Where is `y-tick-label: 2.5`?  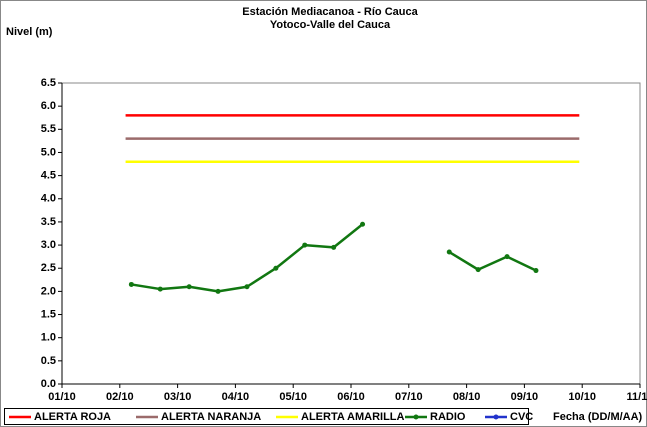 y-tick-label: 2.5 is located at coordinates (48, 268).